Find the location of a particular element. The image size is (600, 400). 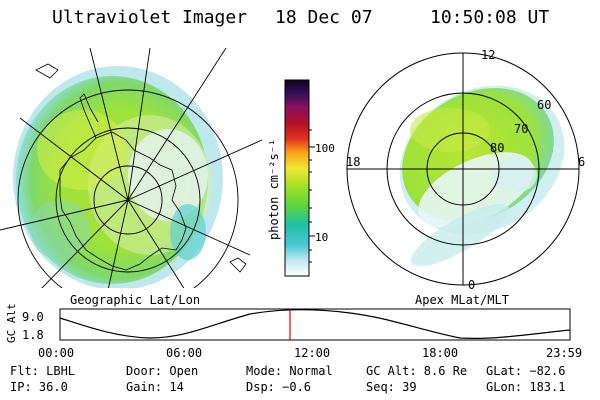

time-tick: 06:00 is located at coordinates (184, 353).